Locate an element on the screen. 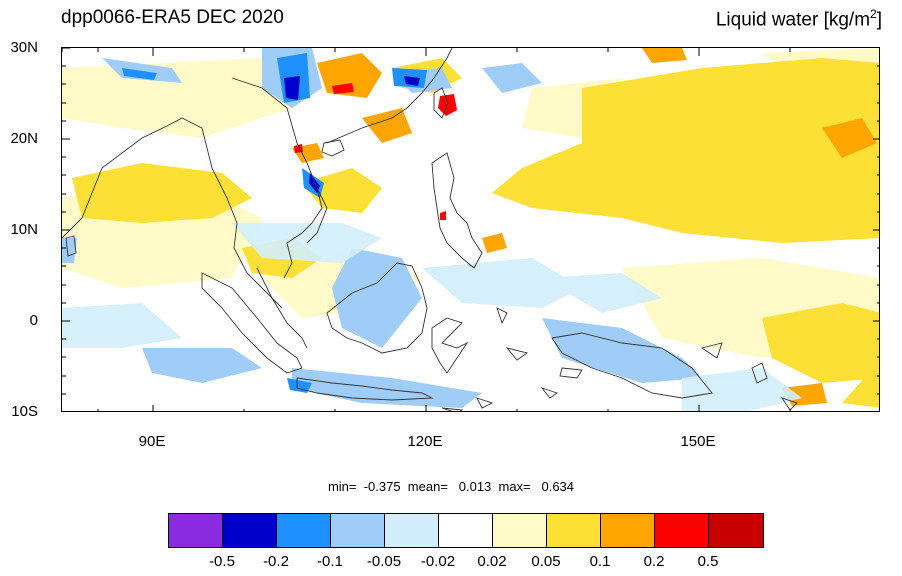 This screenshot has width=902, height=576. colorbar-label: 0.1 is located at coordinates (600, 561).